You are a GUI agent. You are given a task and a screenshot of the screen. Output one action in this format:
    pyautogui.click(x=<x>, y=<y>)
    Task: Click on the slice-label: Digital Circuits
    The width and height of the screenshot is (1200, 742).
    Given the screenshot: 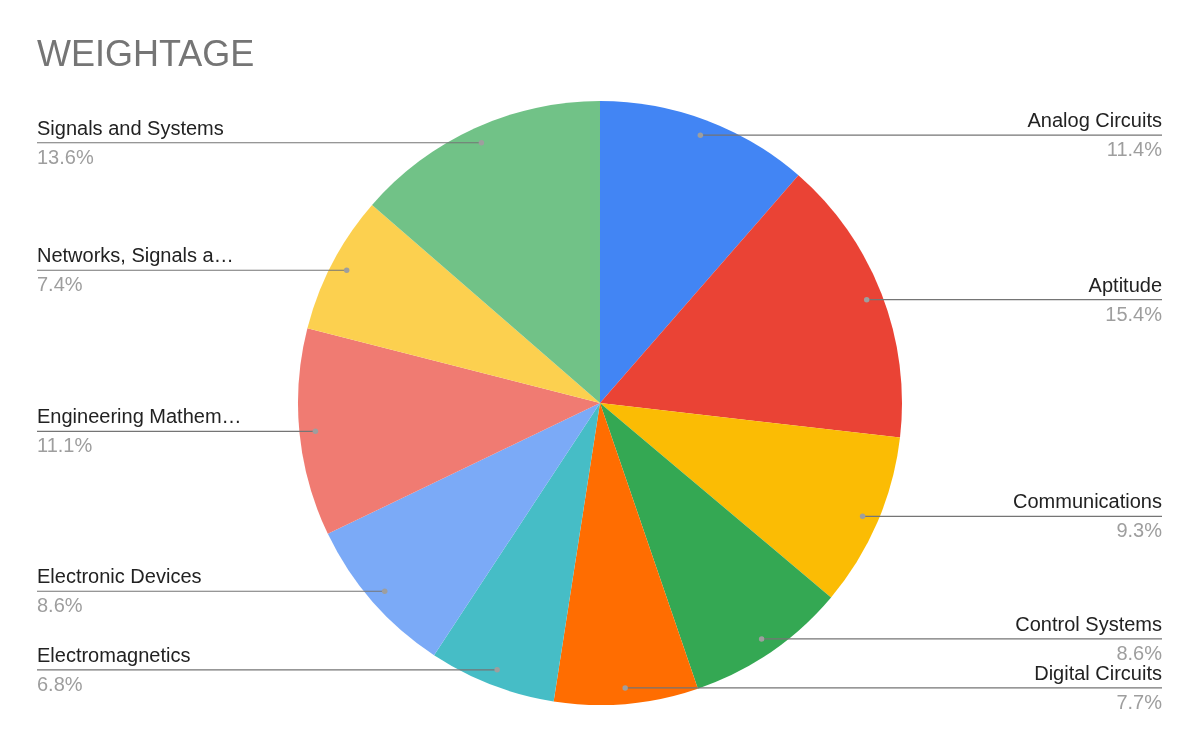 What is the action you would take?
    pyautogui.click(x=1098, y=672)
    